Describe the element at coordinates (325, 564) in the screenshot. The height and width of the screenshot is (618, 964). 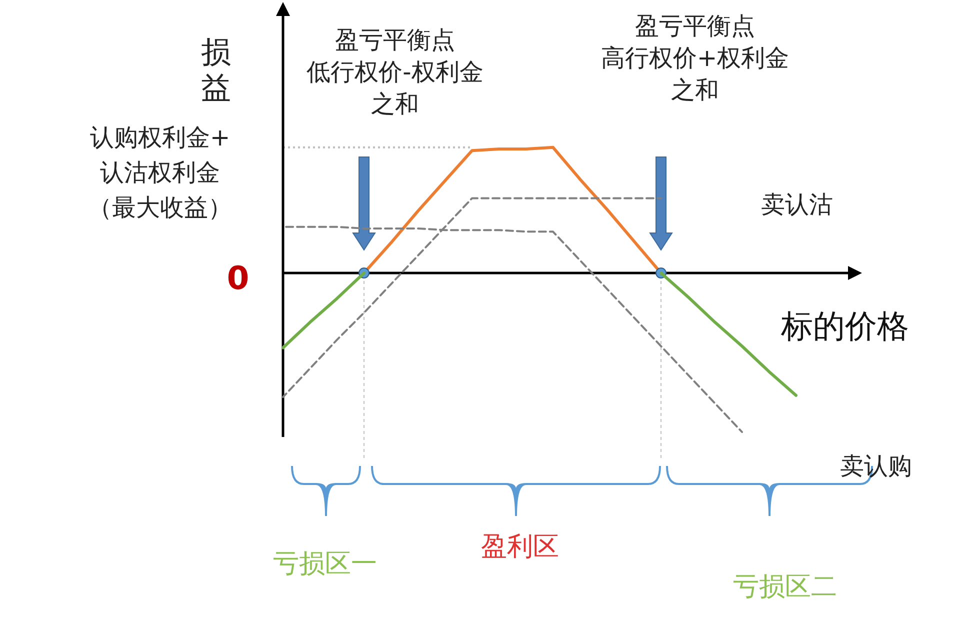
I see `annotation: 亏损区一` at that location.